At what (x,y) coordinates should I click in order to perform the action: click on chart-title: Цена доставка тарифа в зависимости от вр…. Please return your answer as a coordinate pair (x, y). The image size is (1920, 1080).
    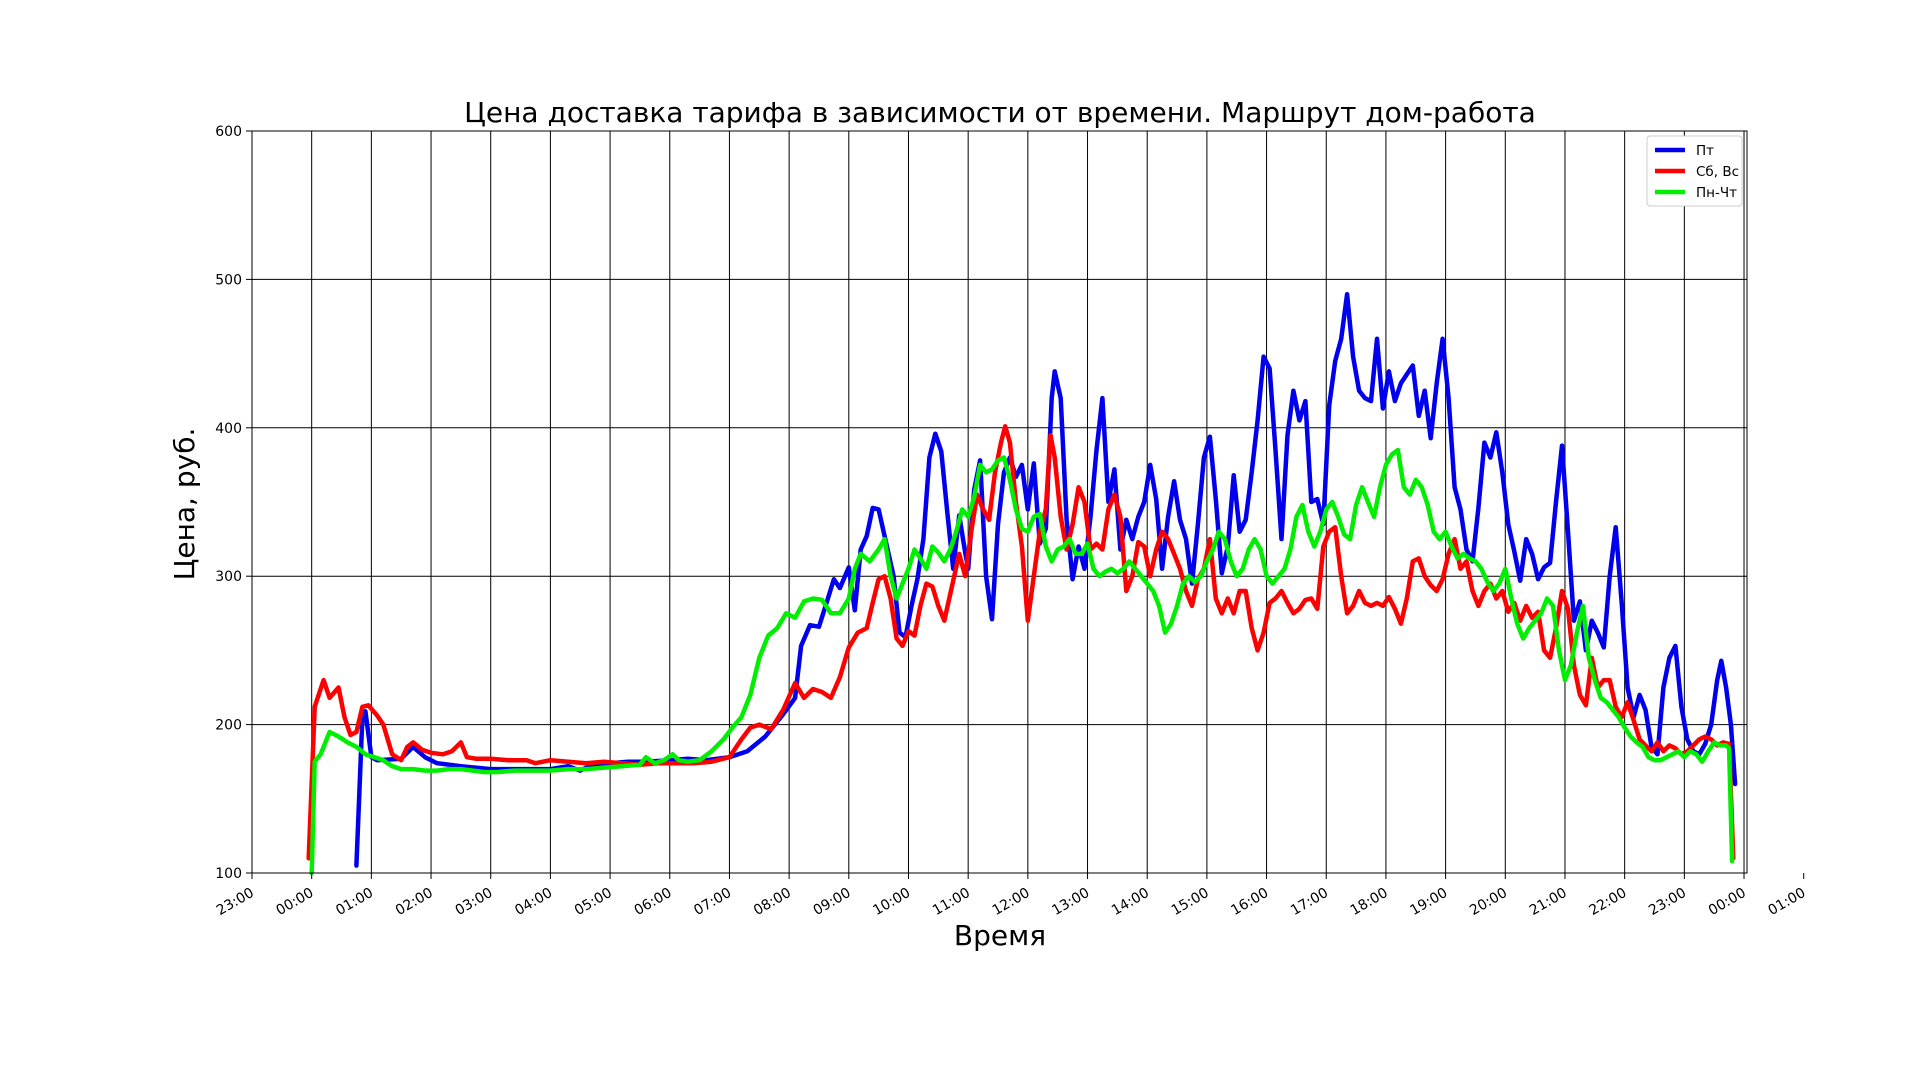
    Looking at the image, I should click on (1000, 112).